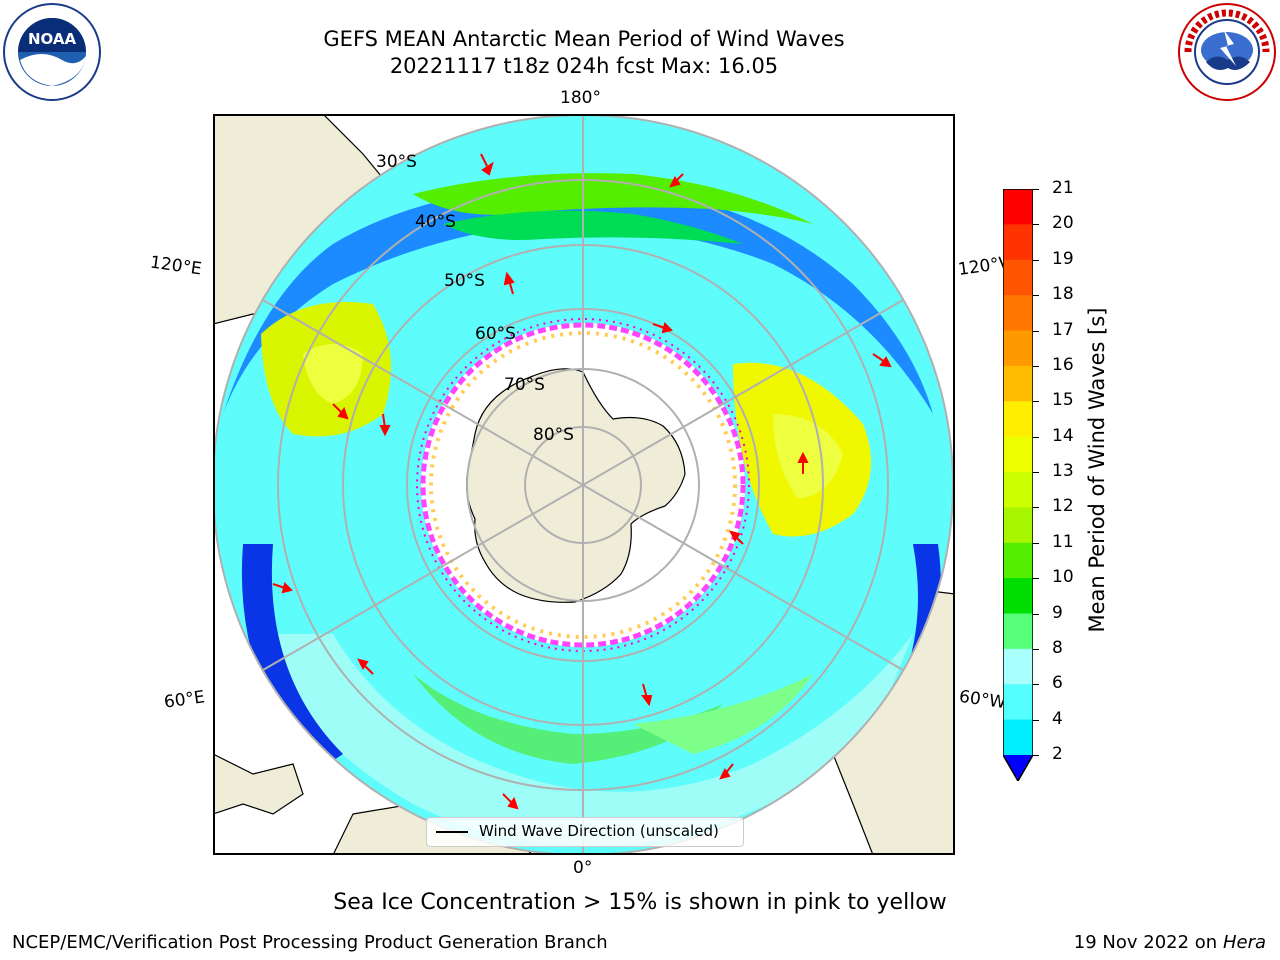 The height and width of the screenshot is (960, 1280). What do you see at coordinates (1063, 435) in the screenshot?
I see `colorbar-tick-label: 14` at bounding box center [1063, 435].